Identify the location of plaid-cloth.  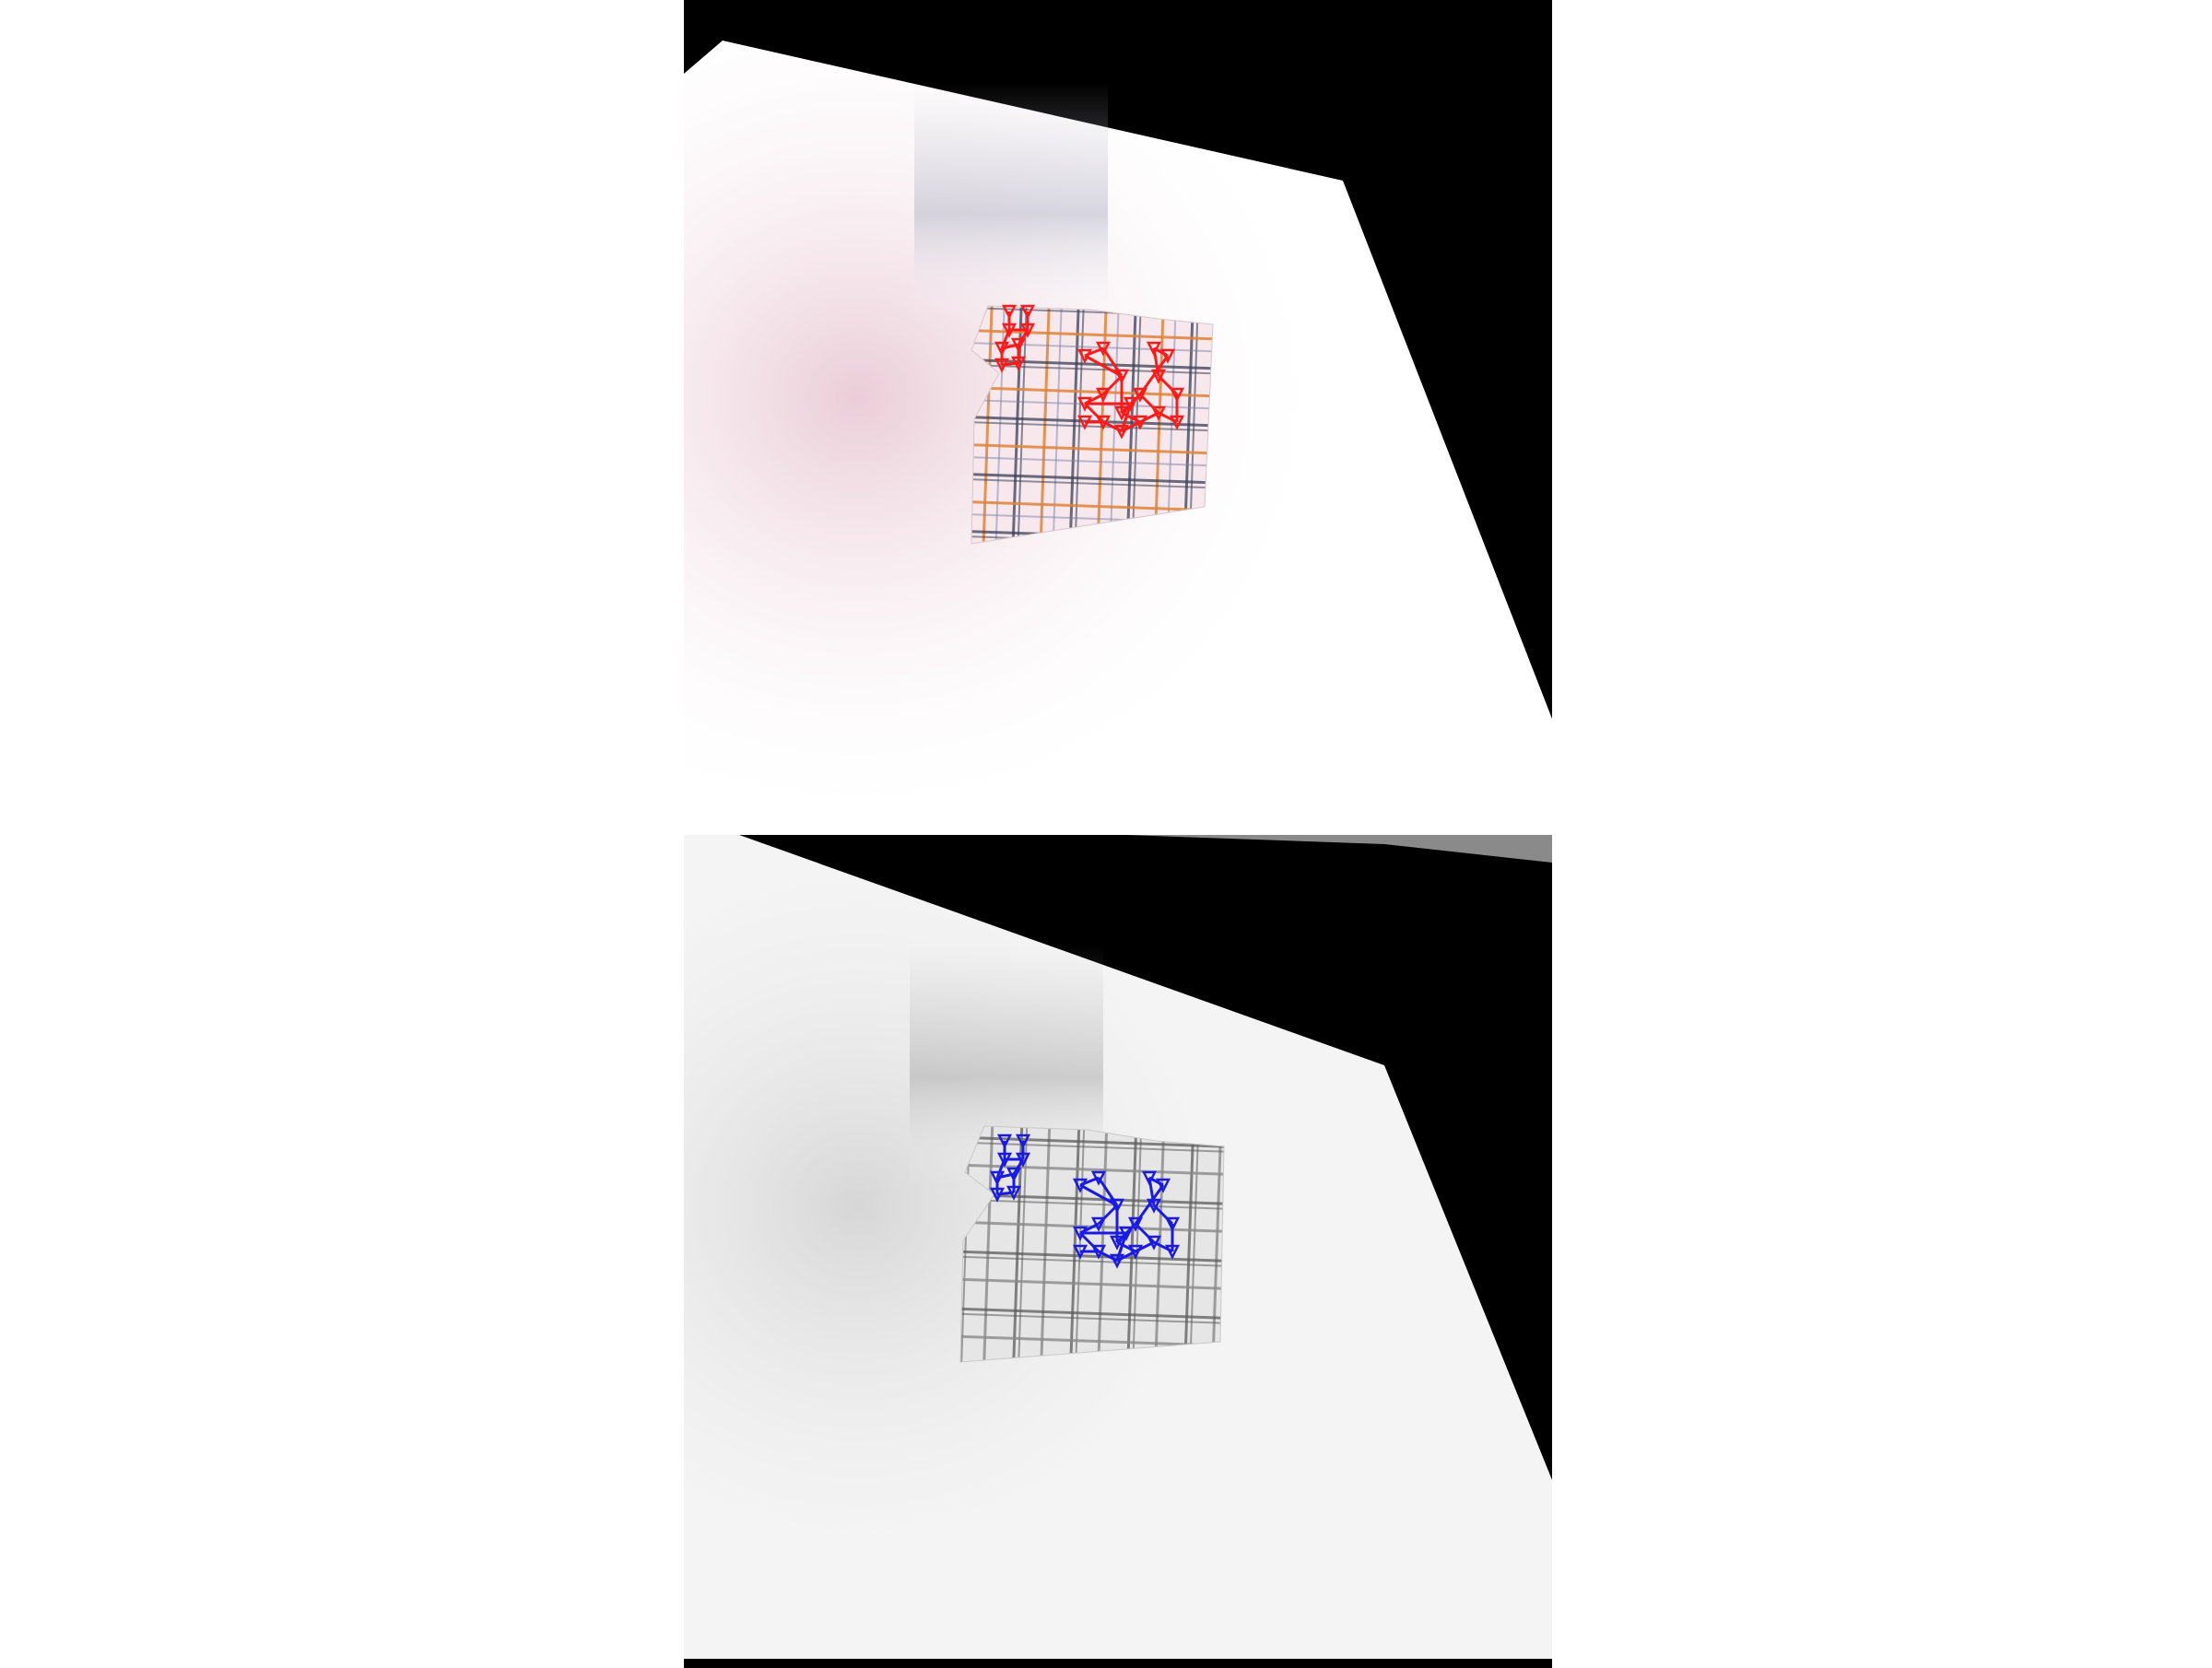
(1092, 425).